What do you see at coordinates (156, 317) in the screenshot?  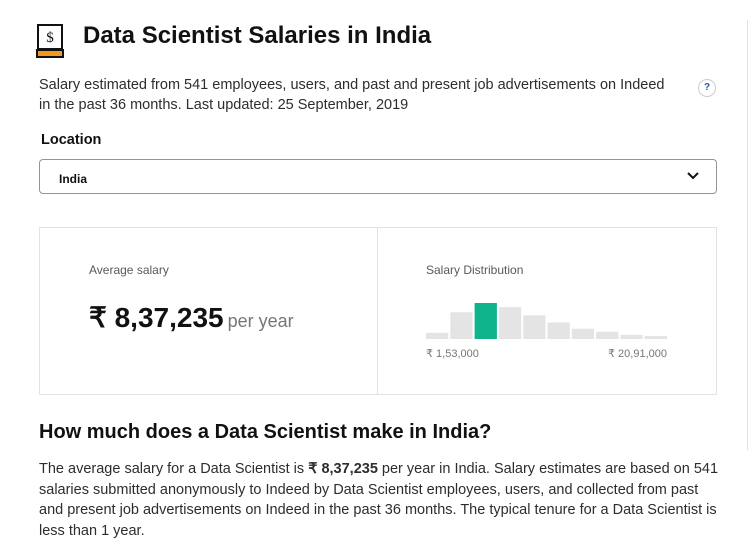 I see `average-amount: ₹ 8,37,235` at bounding box center [156, 317].